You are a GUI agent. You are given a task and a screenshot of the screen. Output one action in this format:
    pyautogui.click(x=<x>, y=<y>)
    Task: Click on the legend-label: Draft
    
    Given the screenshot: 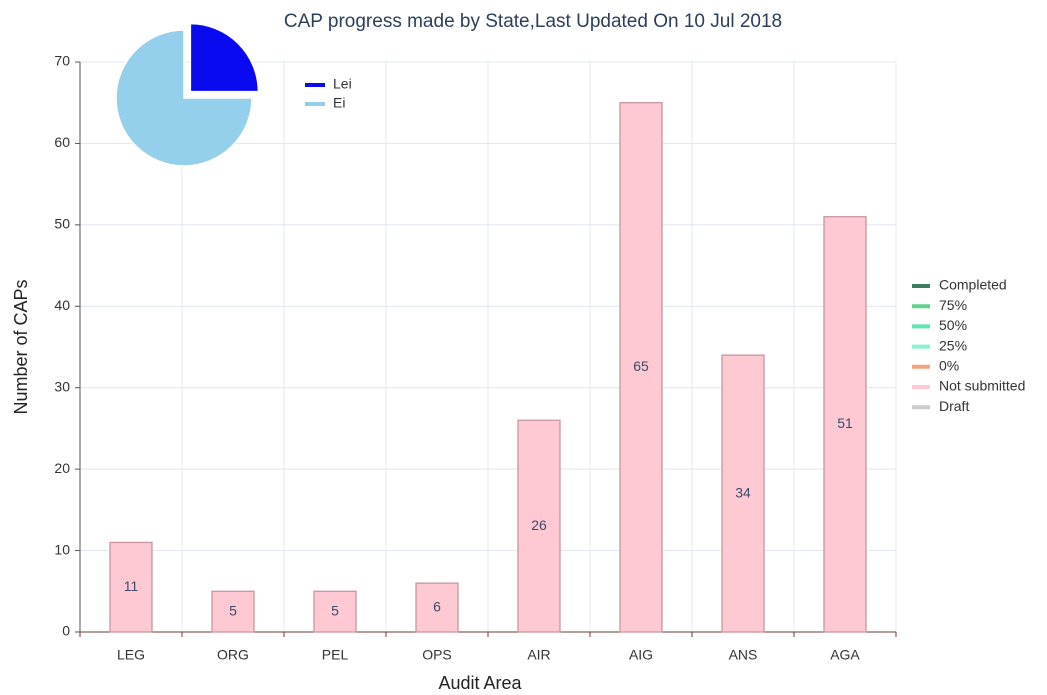 What is the action you would take?
    pyautogui.click(x=954, y=406)
    